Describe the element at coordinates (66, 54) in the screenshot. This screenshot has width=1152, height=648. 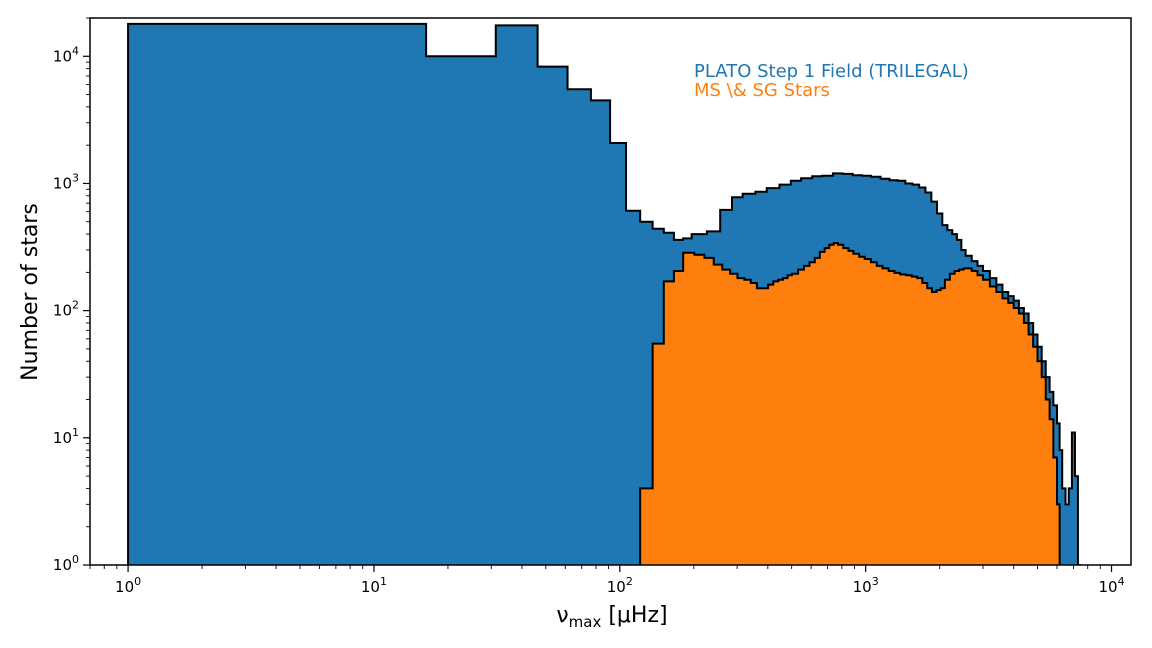
I see `y-tick-label: 10⁴` at that location.